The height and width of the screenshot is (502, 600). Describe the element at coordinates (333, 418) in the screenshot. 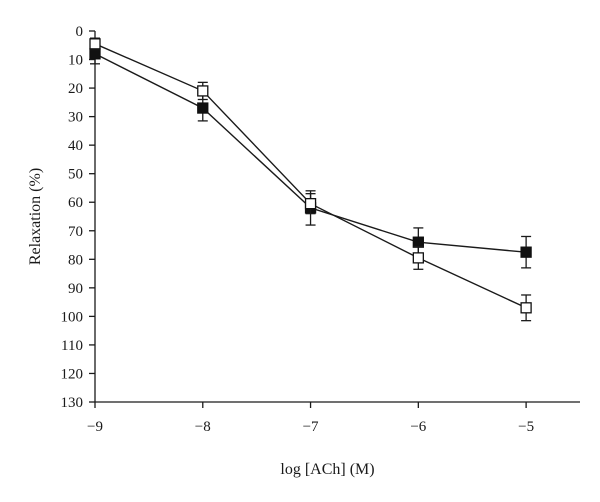

I see `x-axis: −9 −8 −7 −6 −5` at that location.